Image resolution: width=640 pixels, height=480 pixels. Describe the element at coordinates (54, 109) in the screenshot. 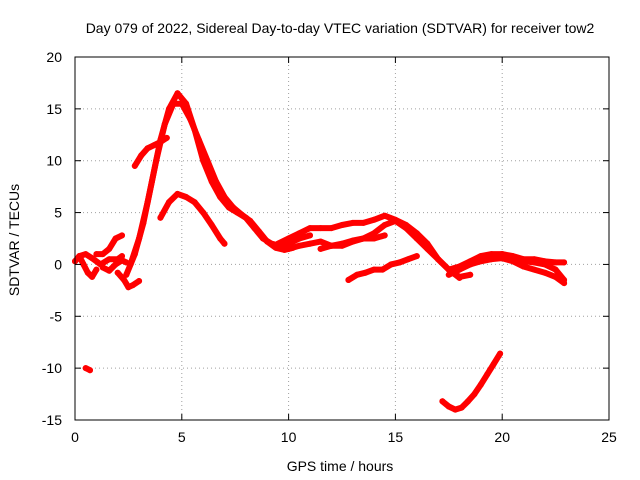

I see `y-tick-label: 15` at that location.